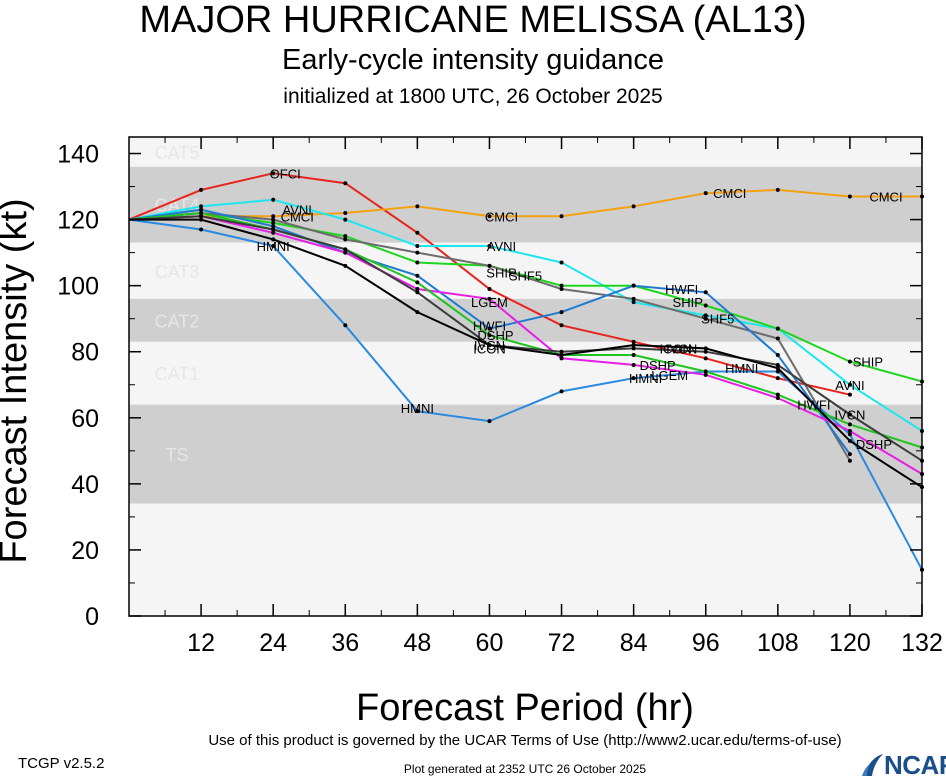 This screenshot has width=946, height=781. What do you see at coordinates (78, 221) in the screenshot?
I see `y-tick-label: 120` at bounding box center [78, 221].